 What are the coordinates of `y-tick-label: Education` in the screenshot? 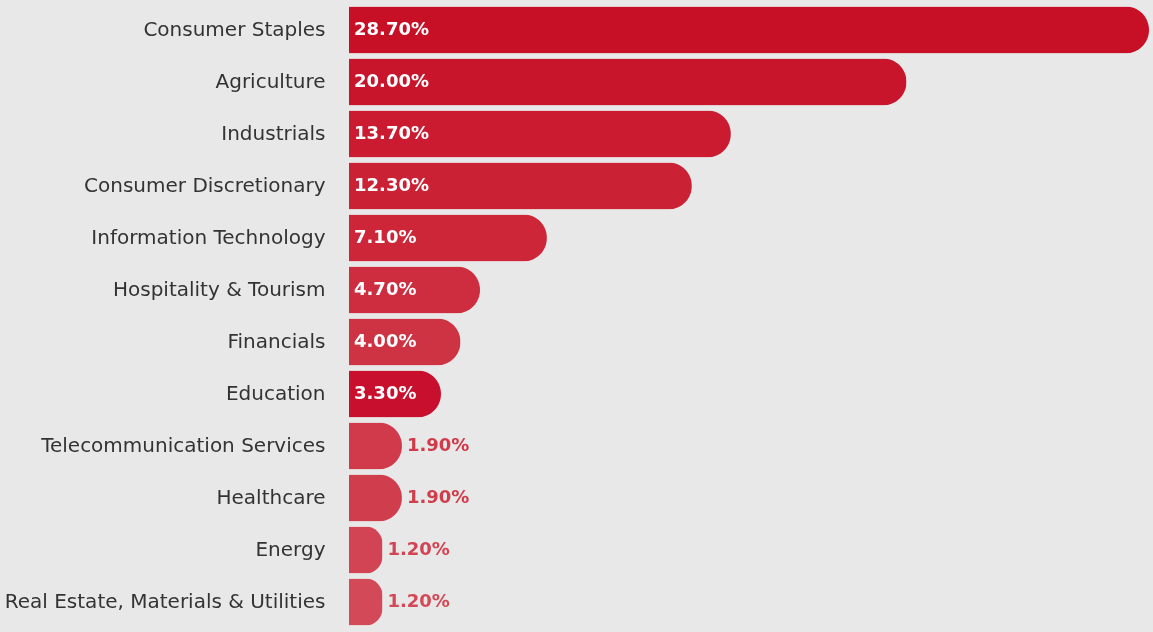 It's located at (275, 393).